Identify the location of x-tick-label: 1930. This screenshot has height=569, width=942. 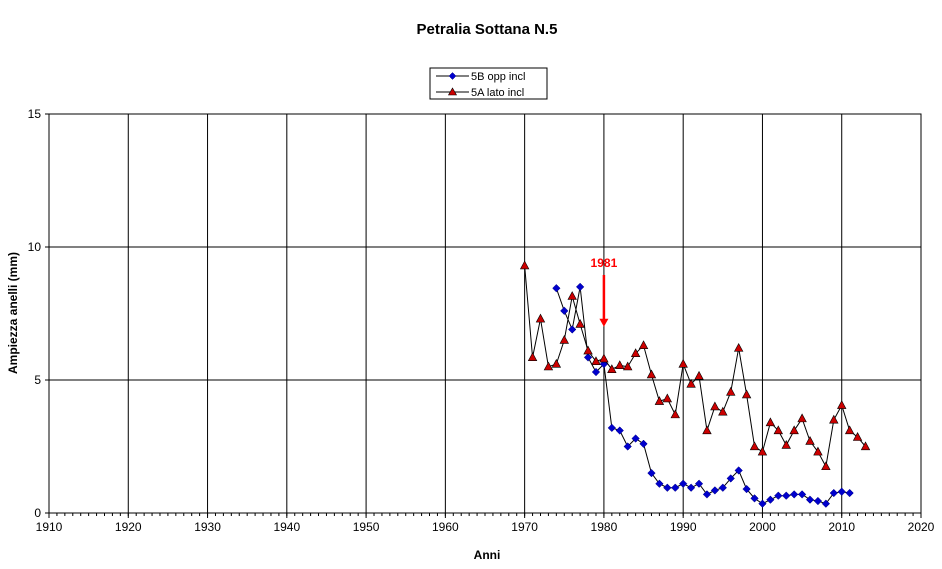
(207, 527).